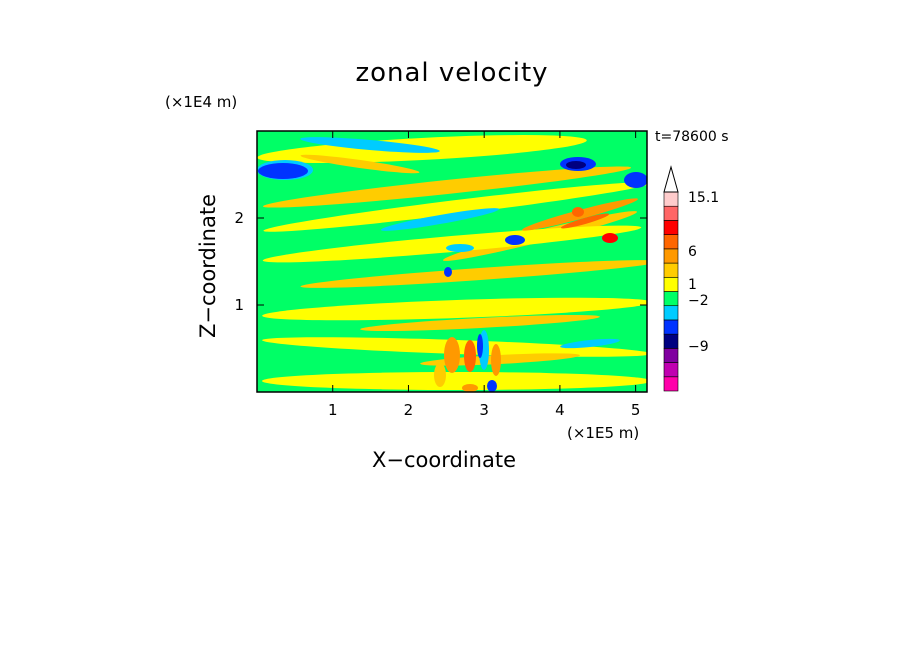 The image size is (904, 654). Describe the element at coordinates (692, 137) in the screenshot. I see `time-label: t=78600 s` at that location.